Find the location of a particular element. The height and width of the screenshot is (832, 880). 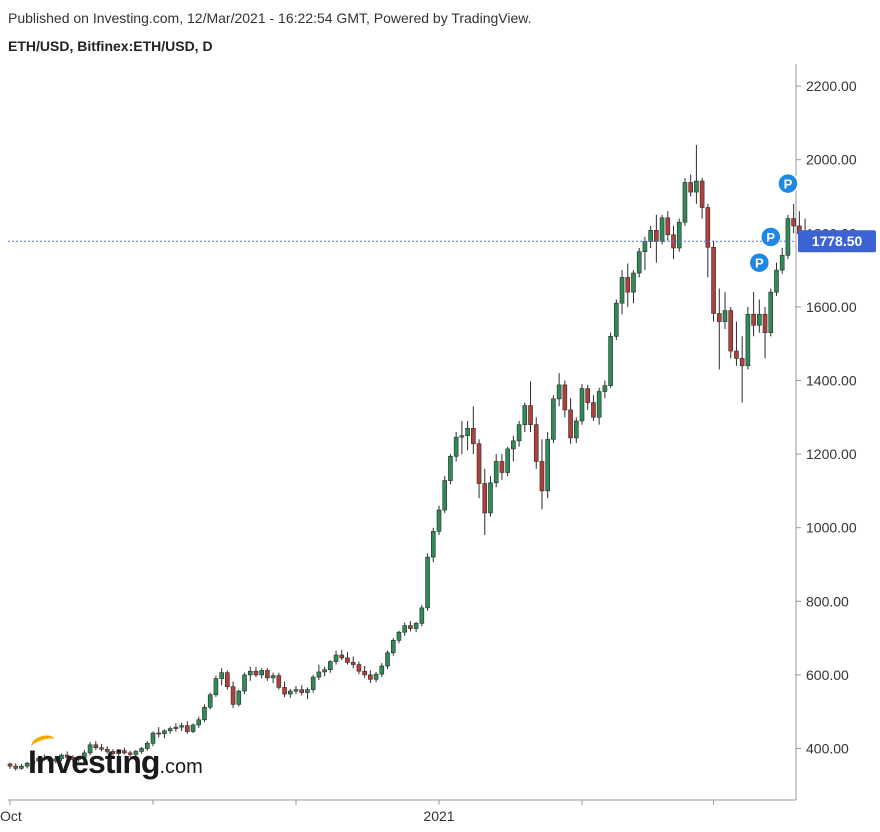

pattern-marker-label: P is located at coordinates (788, 184).